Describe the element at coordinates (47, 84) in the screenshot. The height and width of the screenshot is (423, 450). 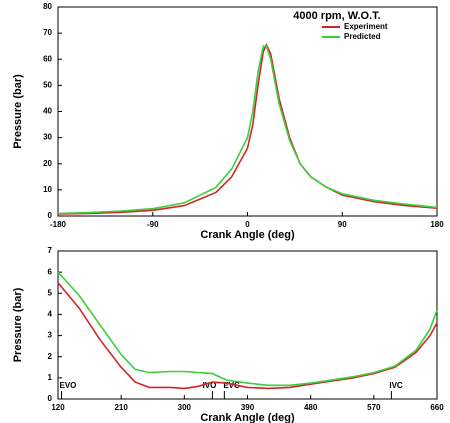
I see `y-tick-label: 50` at that location.